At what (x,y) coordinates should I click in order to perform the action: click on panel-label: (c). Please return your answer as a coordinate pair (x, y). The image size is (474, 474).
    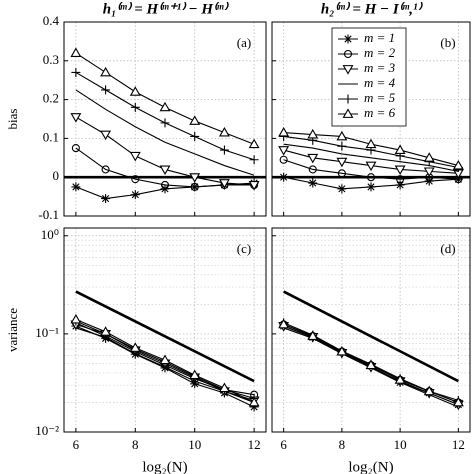
    Looking at the image, I should click on (244, 248).